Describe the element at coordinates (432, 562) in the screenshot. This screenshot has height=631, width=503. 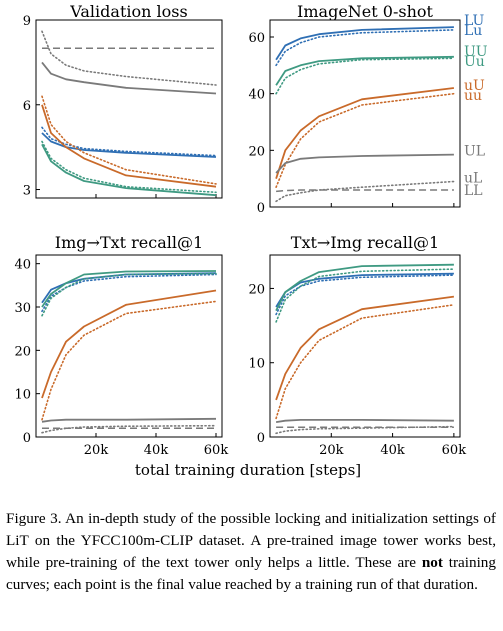
I see `caption-bold-word: not` at that location.